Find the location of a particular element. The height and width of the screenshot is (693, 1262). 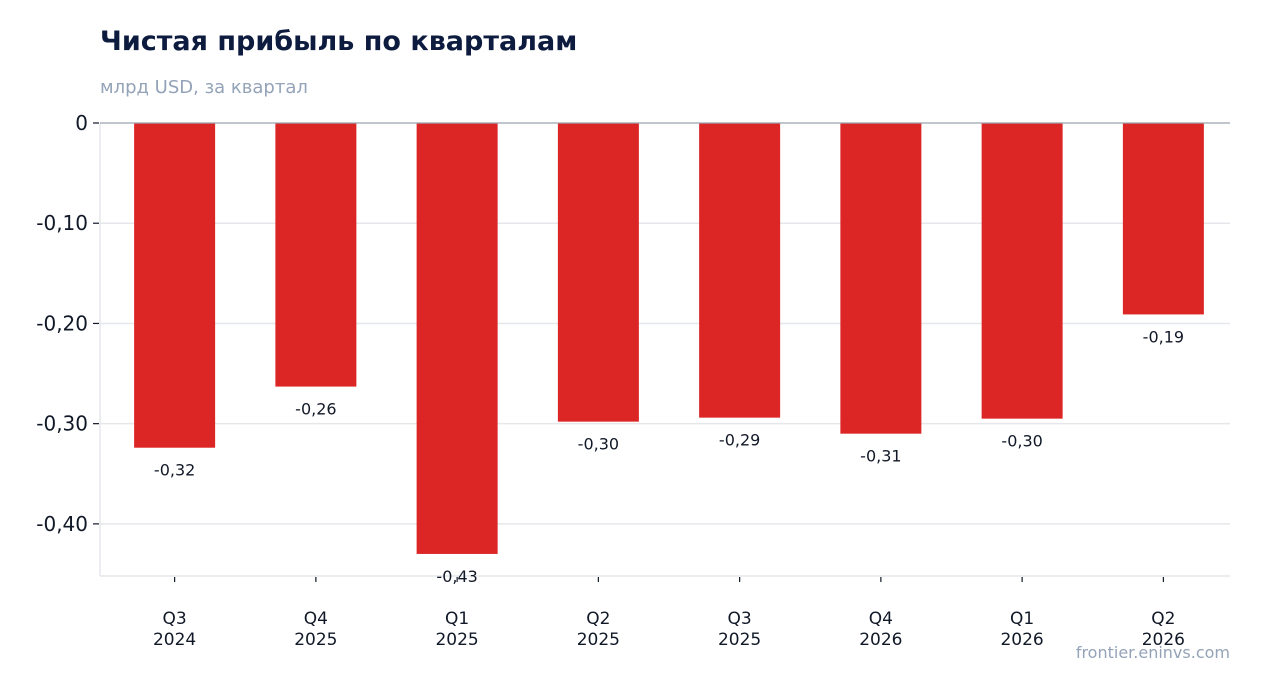

y-tick-label: -0,30 is located at coordinates (62, 424).